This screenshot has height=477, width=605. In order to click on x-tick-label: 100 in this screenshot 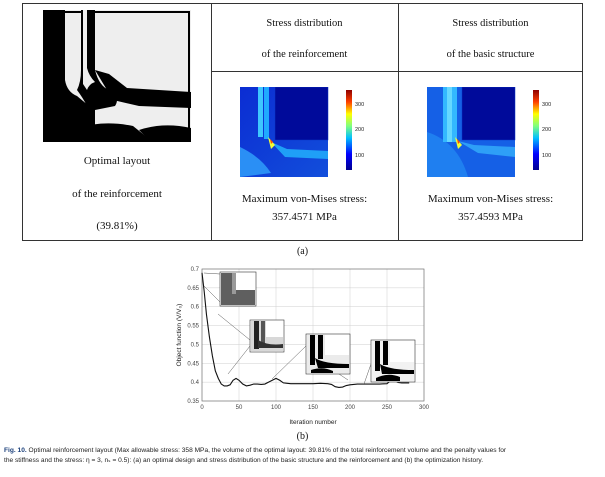, I will do `click(276, 408)`.